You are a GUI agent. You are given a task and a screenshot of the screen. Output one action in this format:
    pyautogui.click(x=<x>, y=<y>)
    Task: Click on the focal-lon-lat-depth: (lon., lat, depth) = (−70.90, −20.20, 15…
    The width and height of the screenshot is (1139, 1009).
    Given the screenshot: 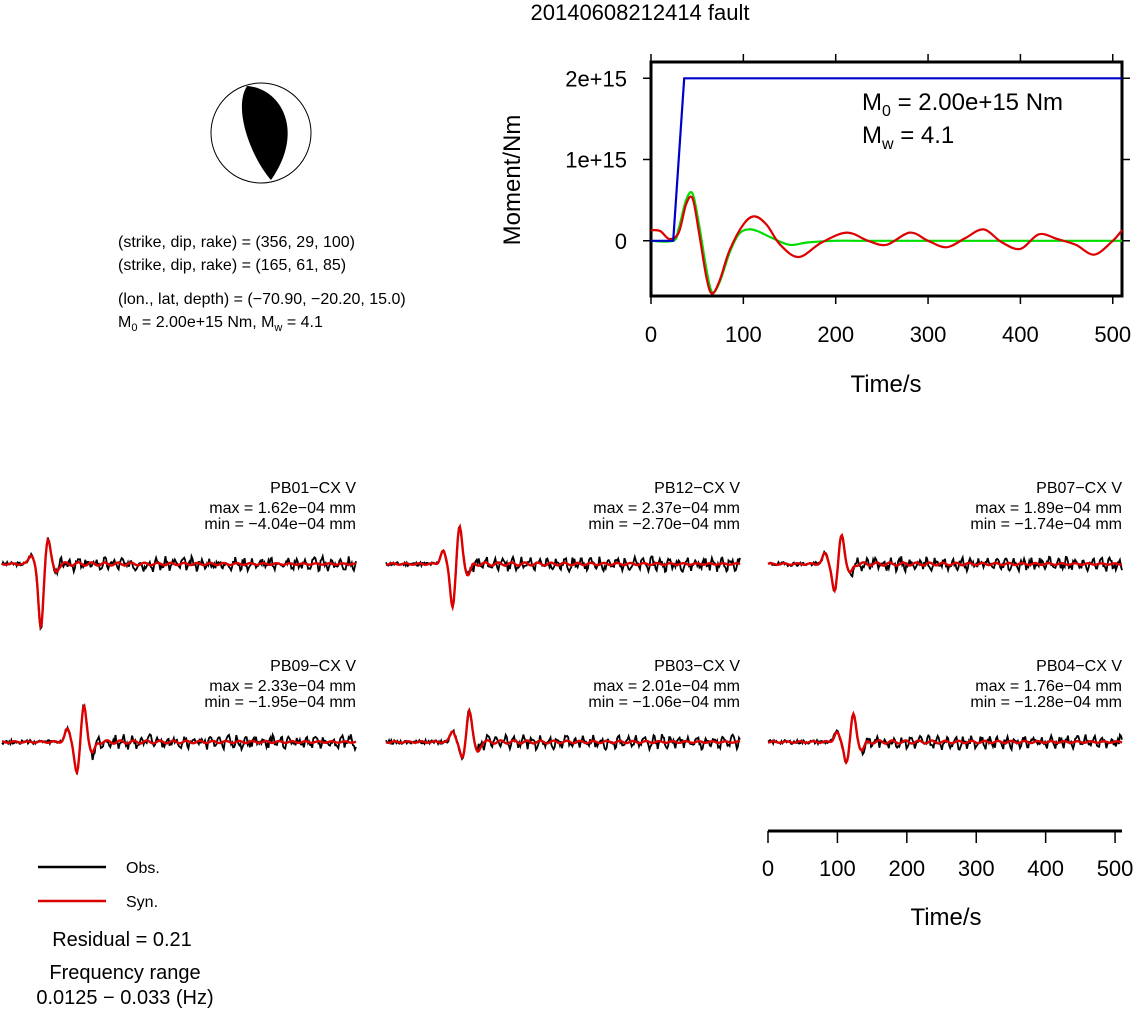 What is the action you would take?
    pyautogui.click(x=262, y=299)
    